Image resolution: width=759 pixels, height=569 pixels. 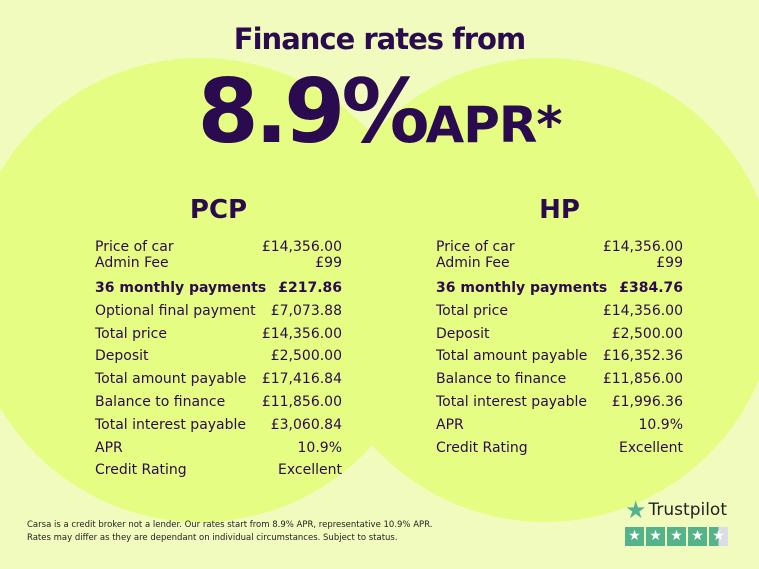 What do you see at coordinates (306, 310) in the screenshot?
I see `row-value: £7,073.88` at bounding box center [306, 310].